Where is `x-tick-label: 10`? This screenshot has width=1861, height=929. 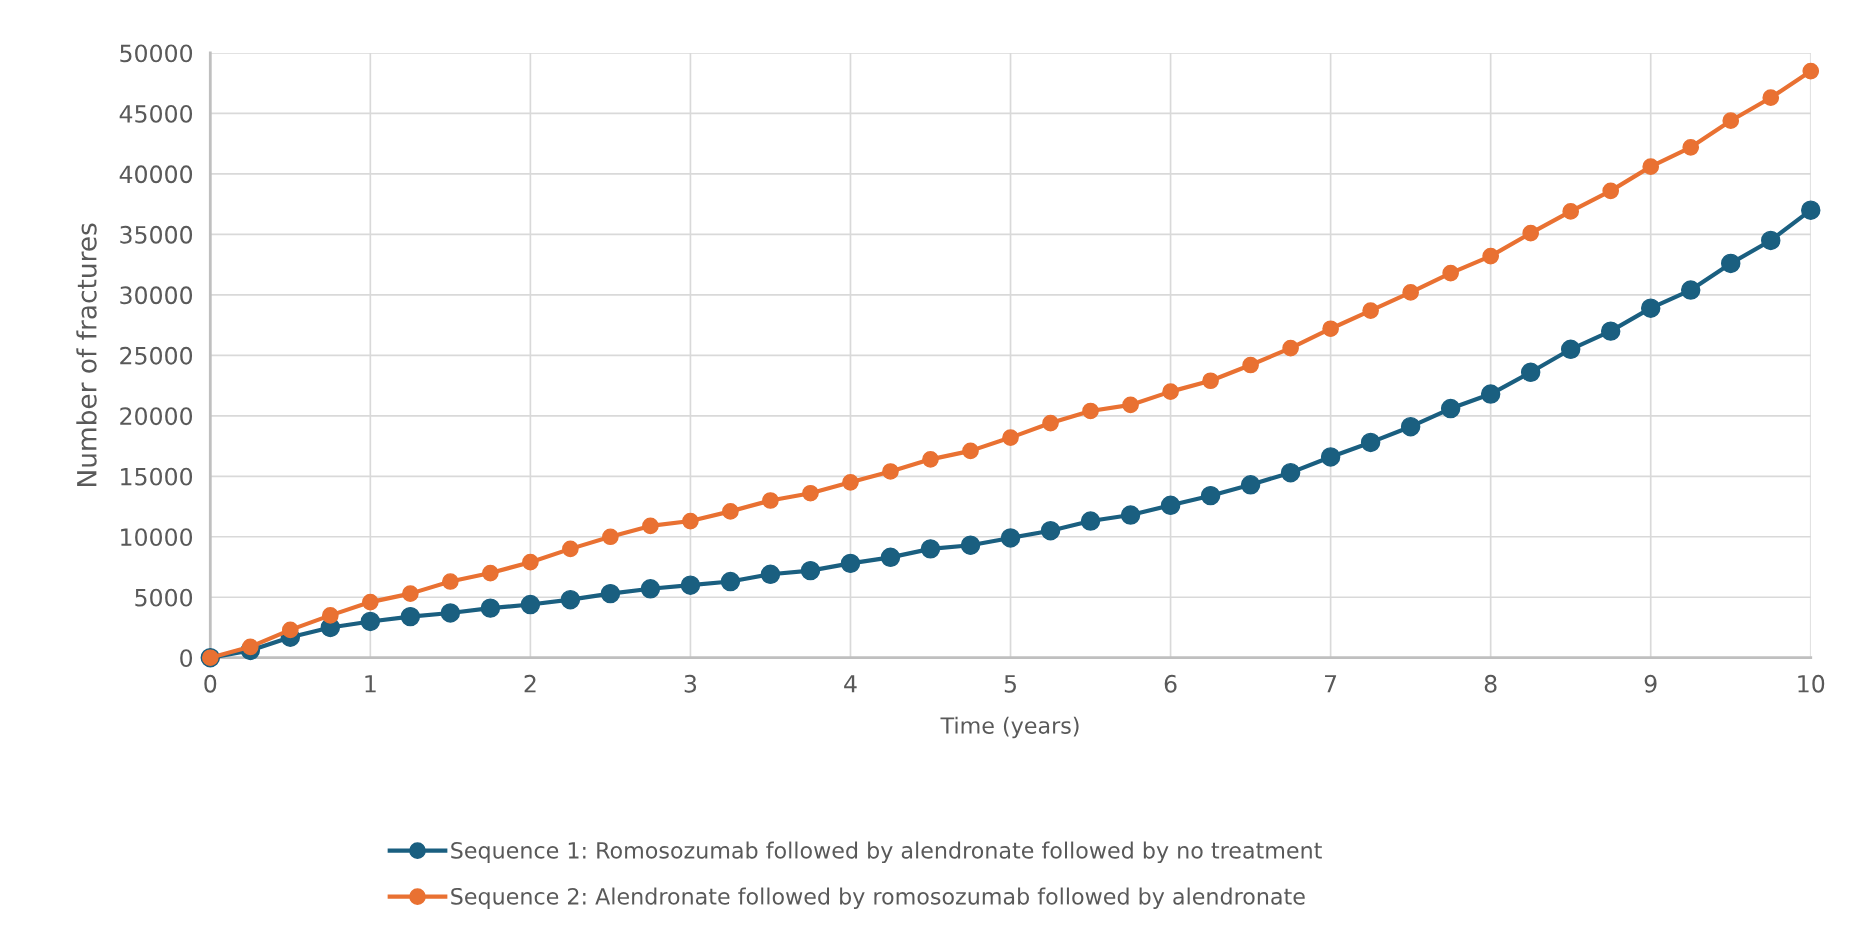
x-tick-label: 10 is located at coordinates (1811, 683).